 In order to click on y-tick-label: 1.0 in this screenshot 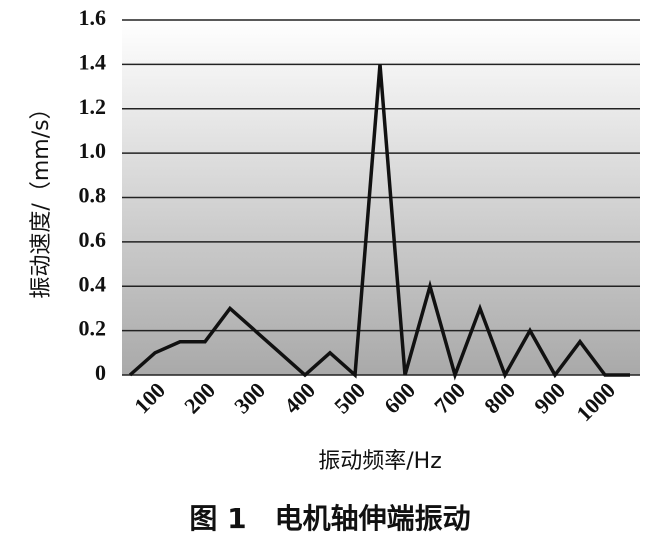, I will do `click(93, 150)`.